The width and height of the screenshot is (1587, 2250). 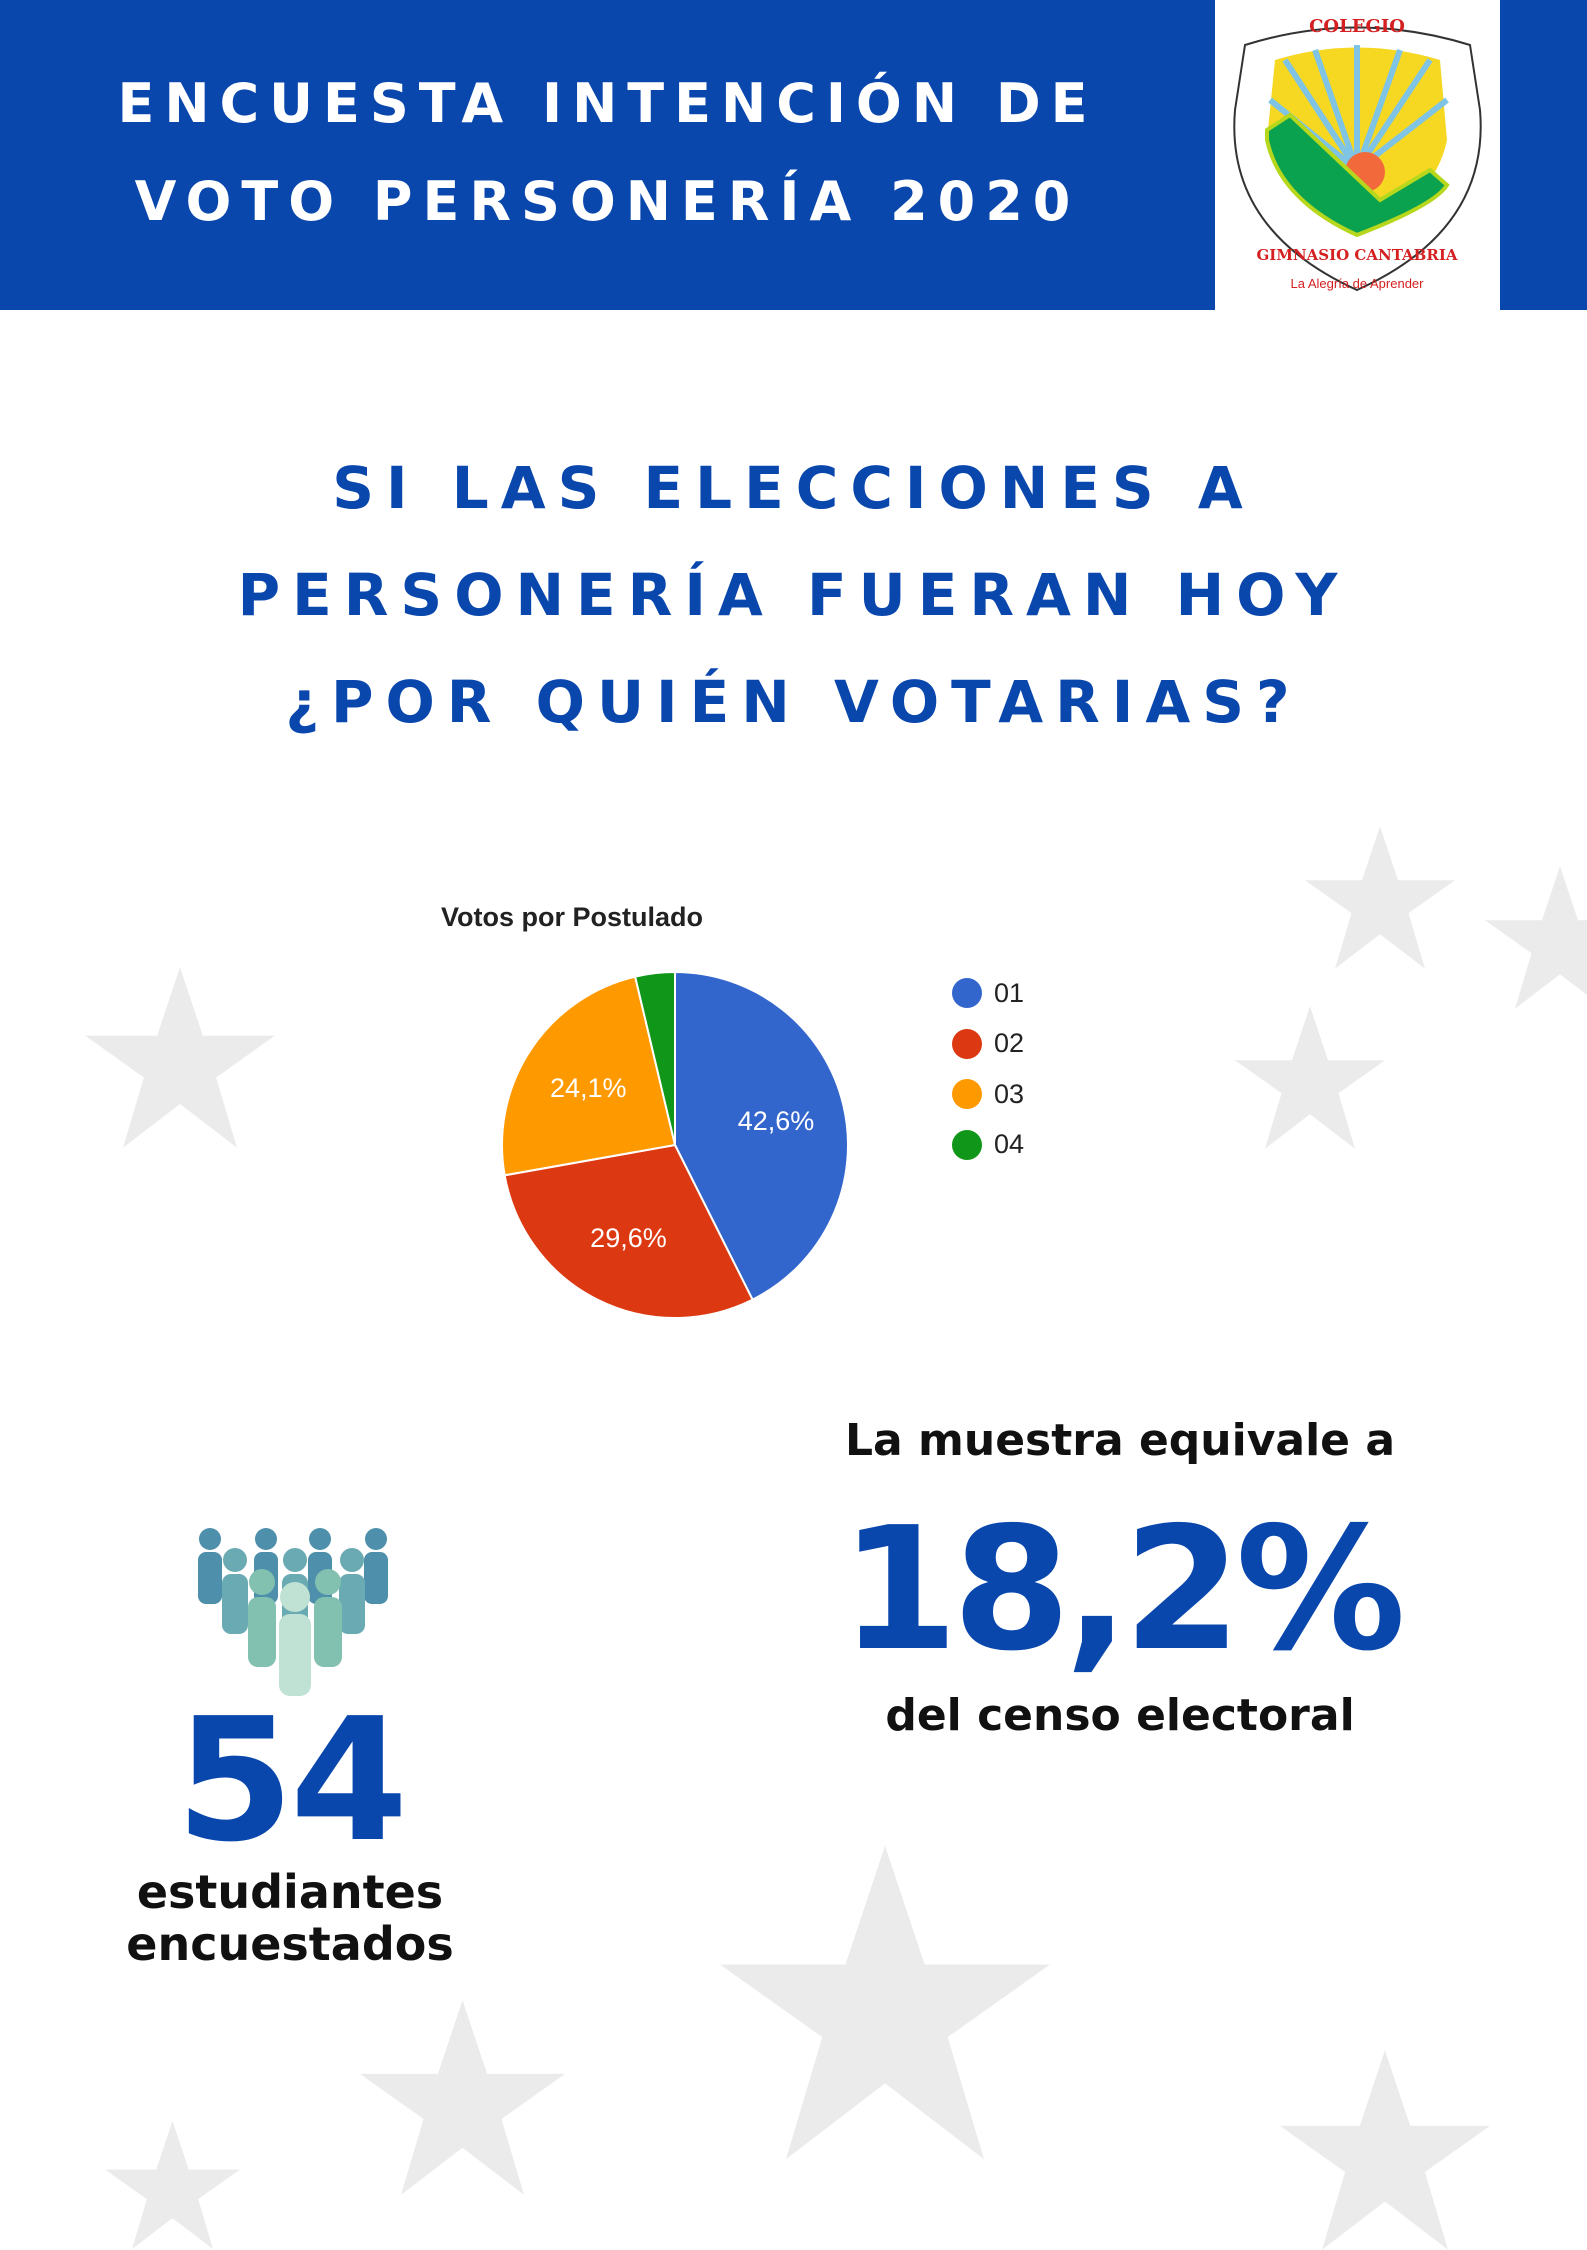 I want to click on question-line-2: PERSONERÍA FUERAN HOY, so click(x=793, y=595).